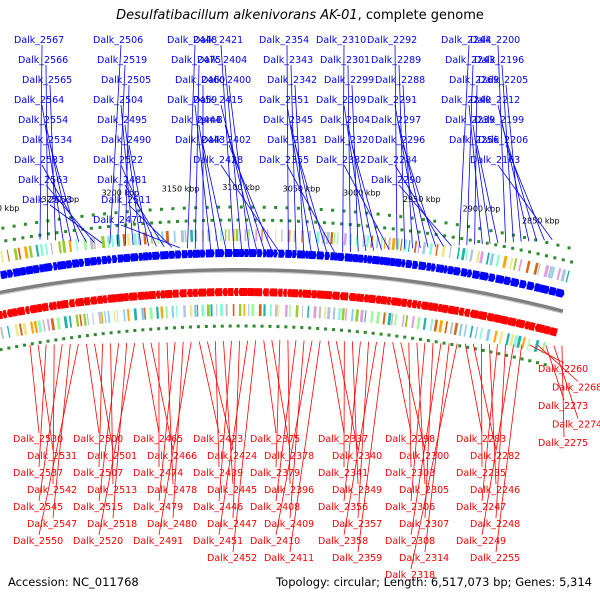 This screenshot has height=600, width=600. What do you see at coordinates (482, 209) in the screenshot?
I see `scale-label: 2900 kbp` at bounding box center [482, 209].